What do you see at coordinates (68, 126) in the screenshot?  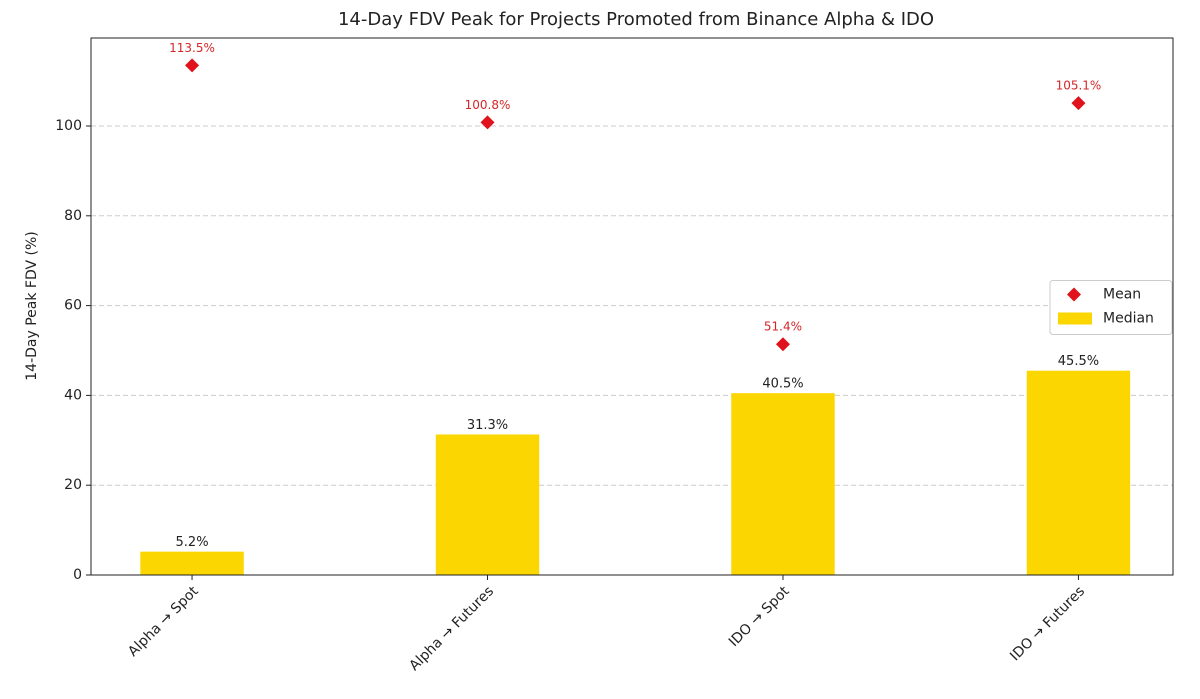 I see `y-tick-label: 100` at bounding box center [68, 126].